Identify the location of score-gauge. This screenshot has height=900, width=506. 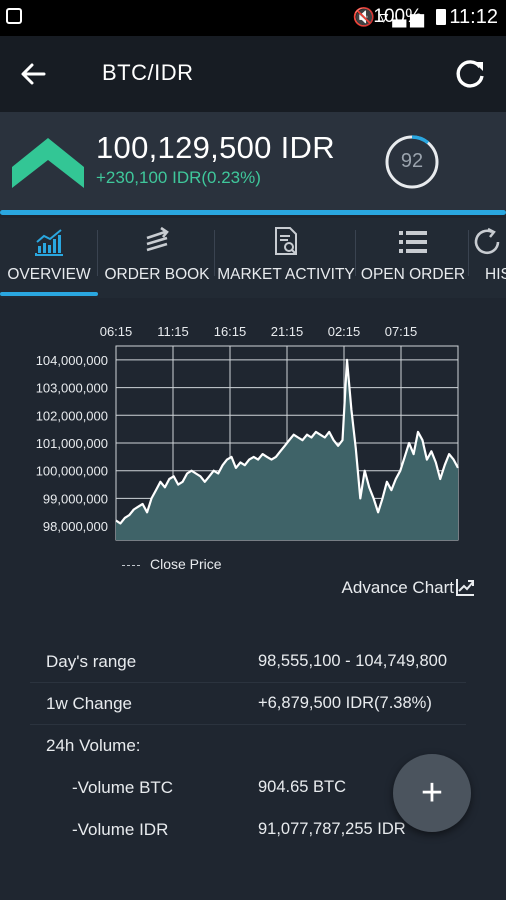
(412, 162).